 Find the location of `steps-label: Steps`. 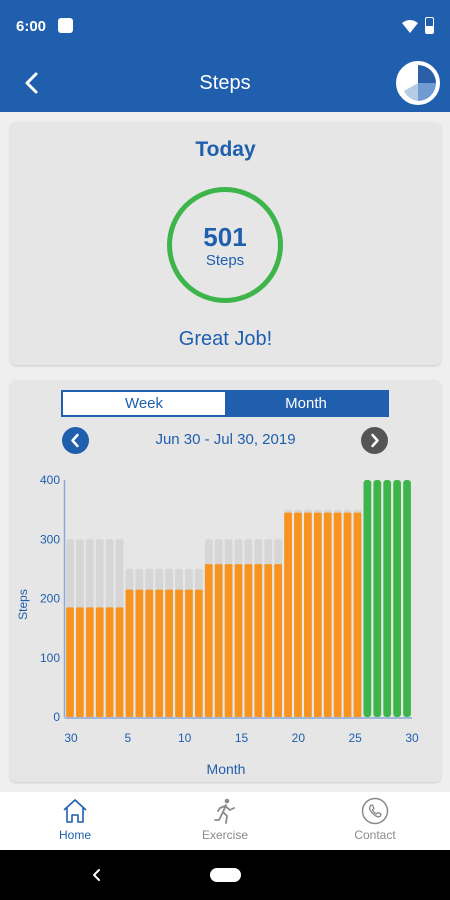

steps-label: Steps is located at coordinates (225, 260).